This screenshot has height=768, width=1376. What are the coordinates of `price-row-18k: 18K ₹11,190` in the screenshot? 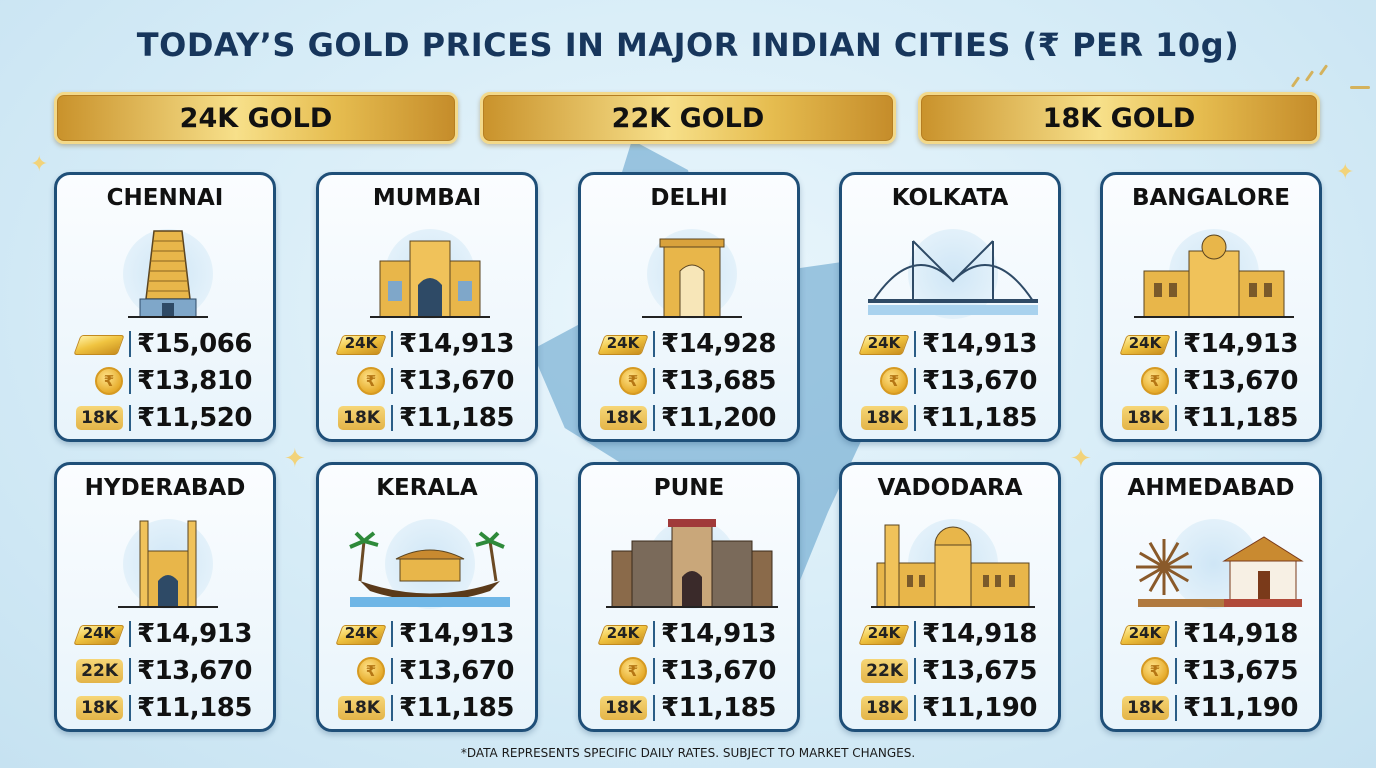 It's located at (1211, 707).